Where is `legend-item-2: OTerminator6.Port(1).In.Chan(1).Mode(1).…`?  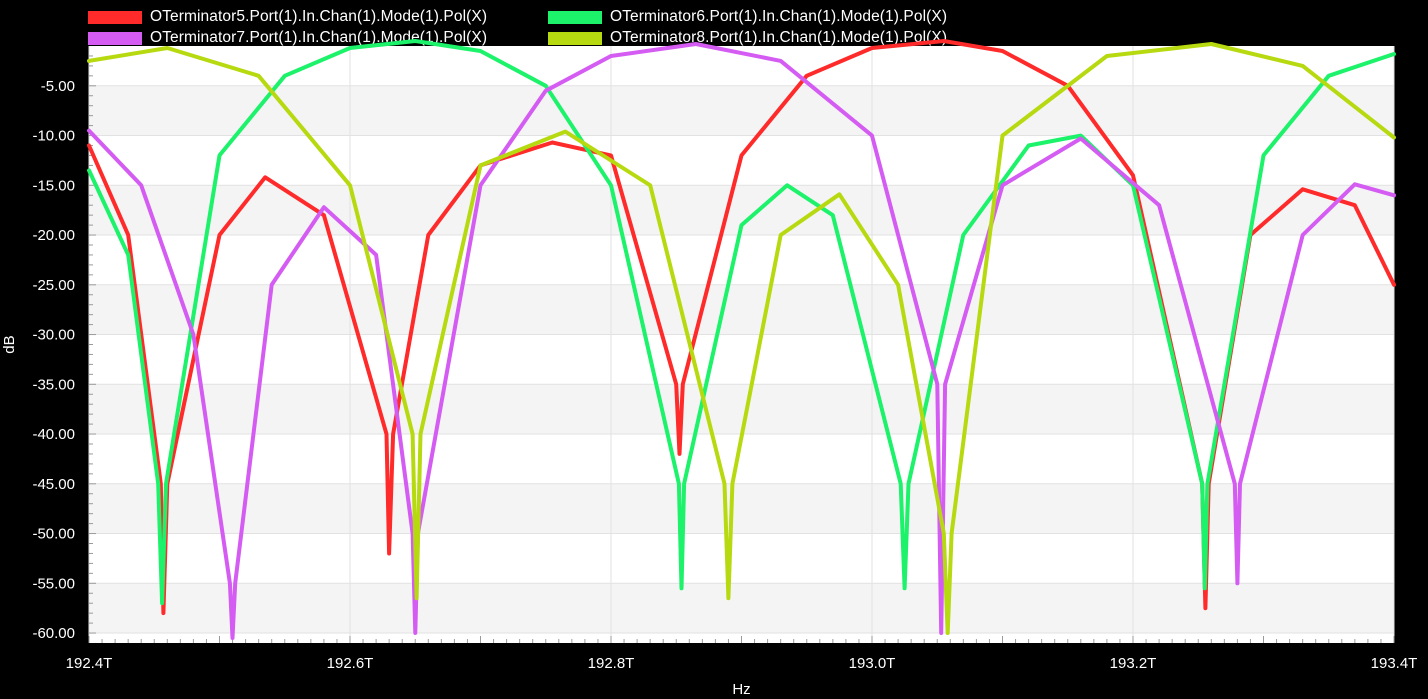 legend-item-2: OTerminator6.Port(1).In.Chan(1).Mode(1).… is located at coordinates (747, 17).